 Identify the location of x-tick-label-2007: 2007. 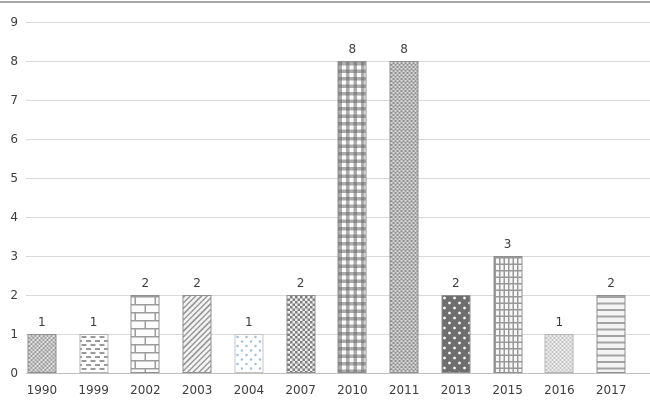
(300, 390).